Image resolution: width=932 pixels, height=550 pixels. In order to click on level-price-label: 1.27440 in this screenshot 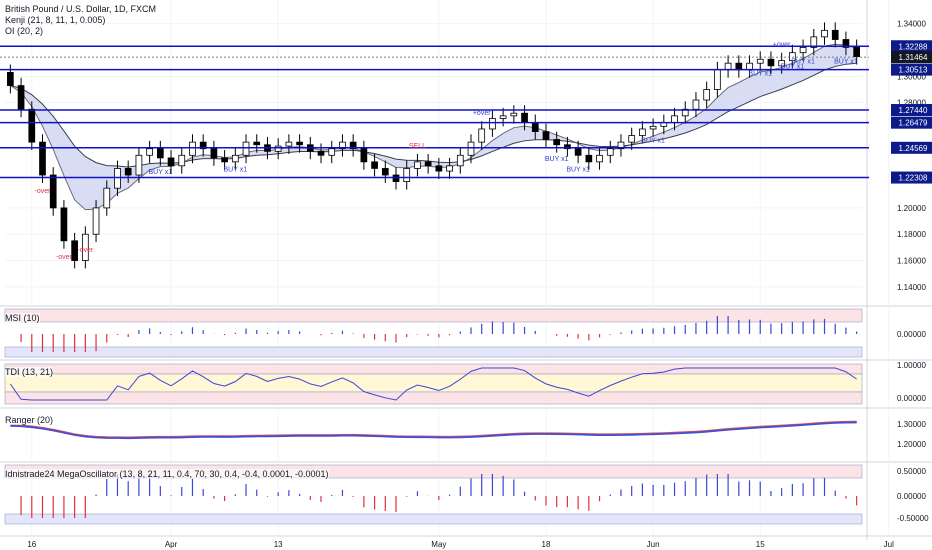, I will do `click(913, 110)`.